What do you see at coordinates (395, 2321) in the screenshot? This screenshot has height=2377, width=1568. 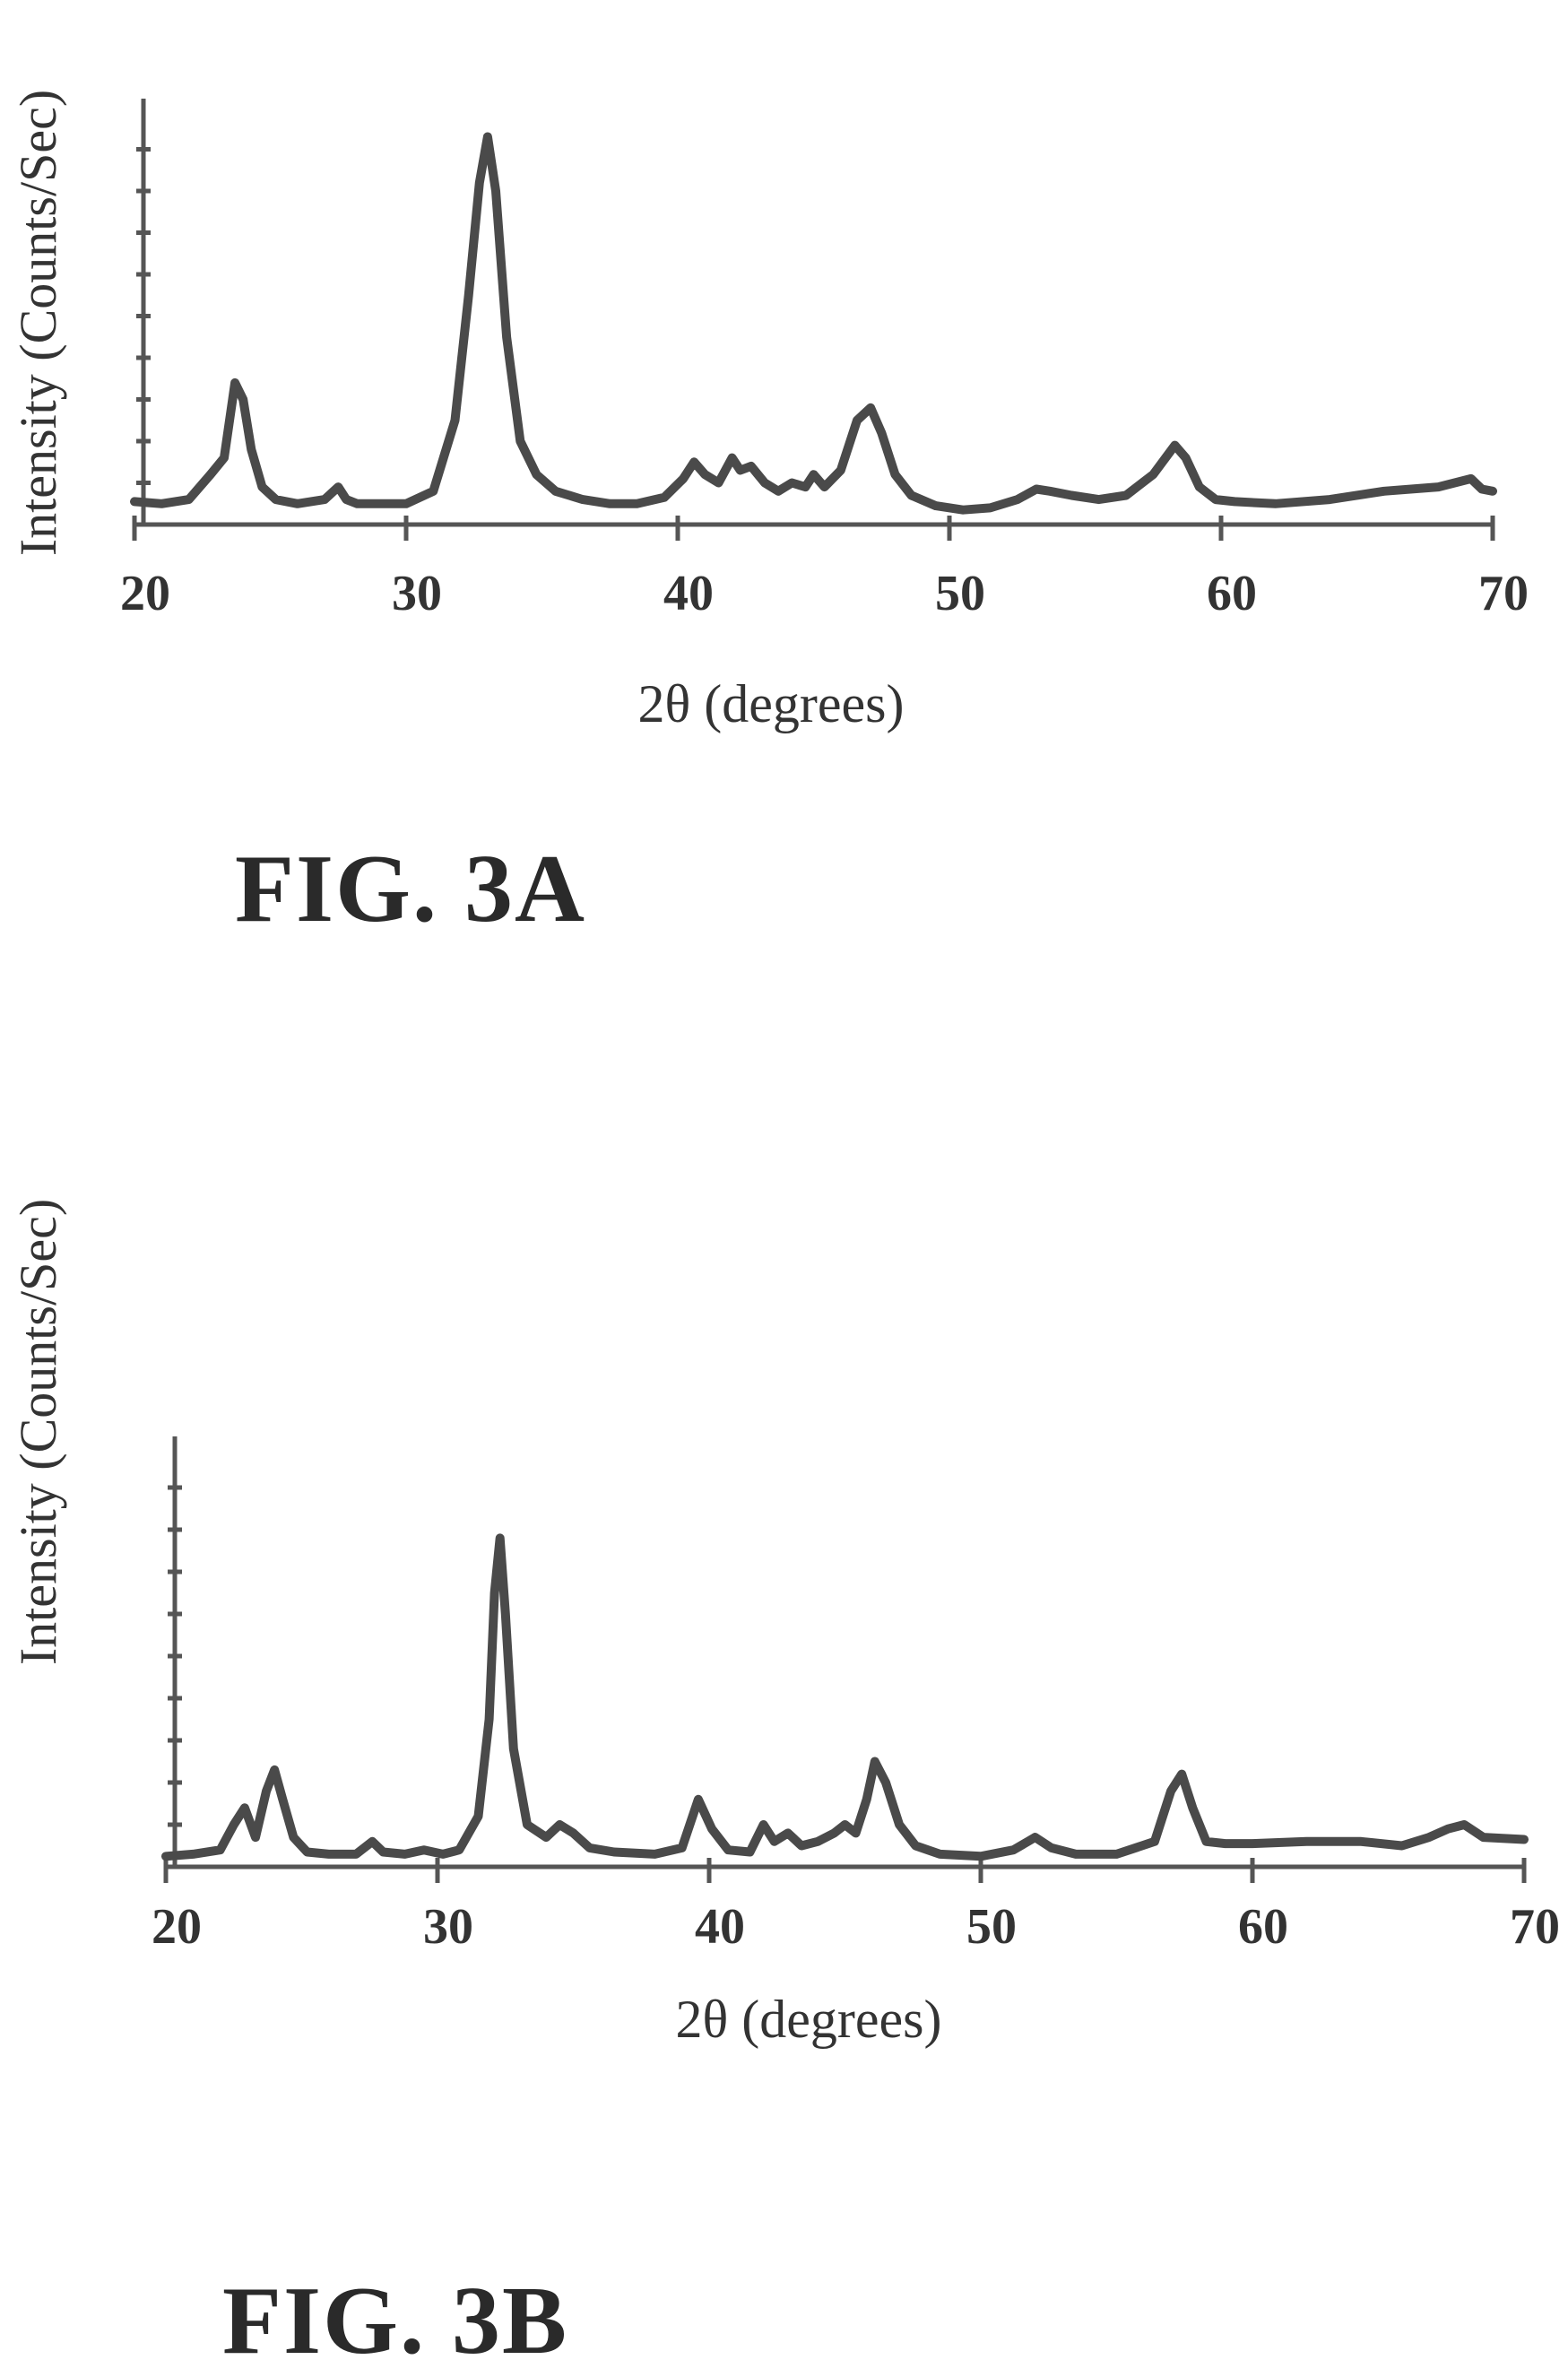 I see `figure-caption: FIG. 3B` at bounding box center [395, 2321].